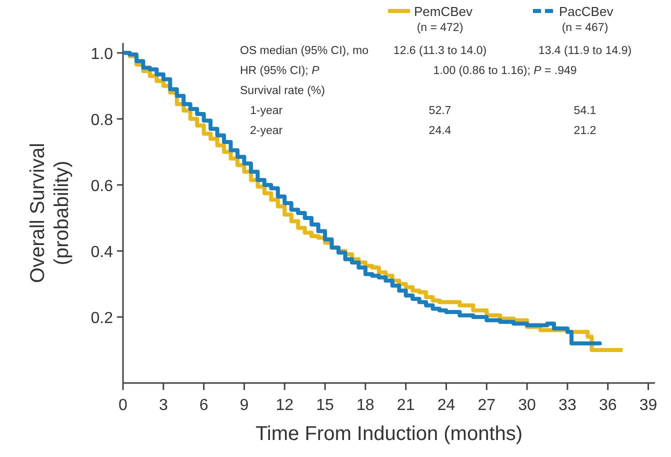  I want to click on x-tick-label: 27, so click(487, 405).